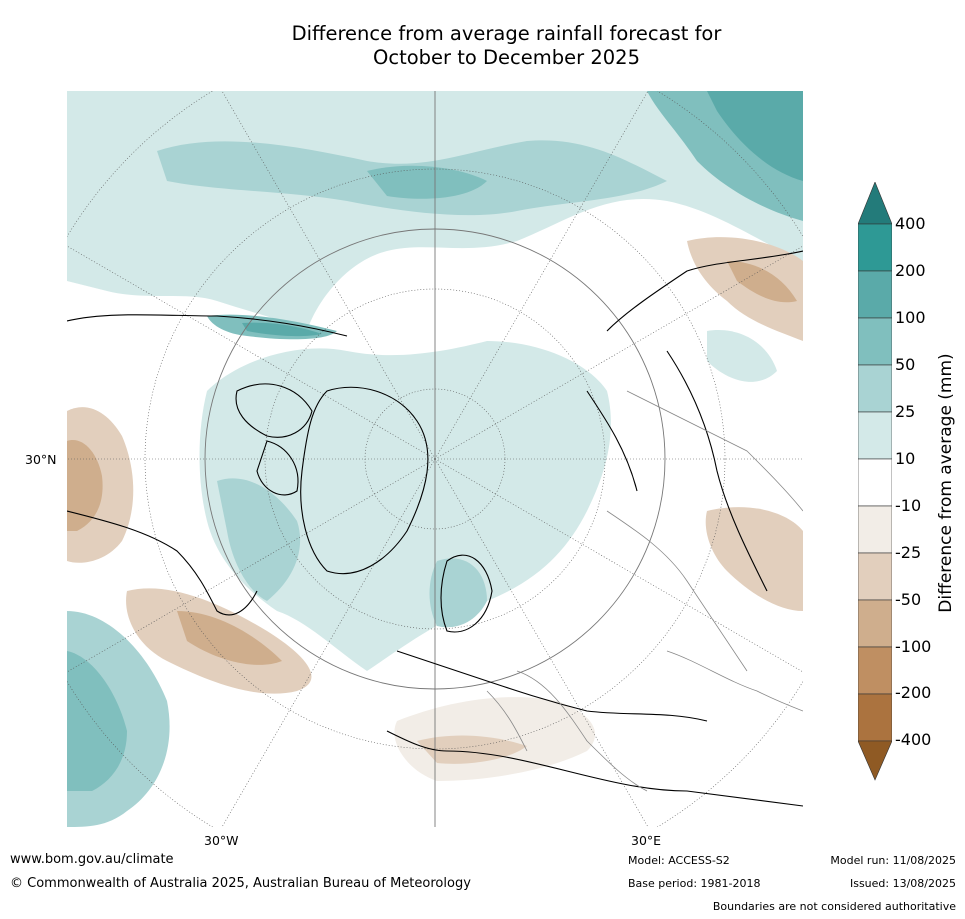 This screenshot has width=965, height=919. Describe the element at coordinates (92, 859) in the screenshot. I see `footer-url: www.bom.gov.au/climate` at that location.